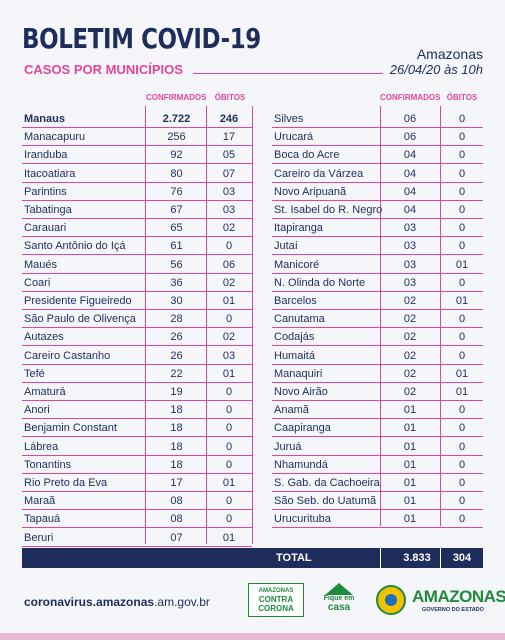 This screenshot has height=640, width=505. Describe the element at coordinates (339, 607) in the screenshot. I see `logo2-line2: casa` at that location.